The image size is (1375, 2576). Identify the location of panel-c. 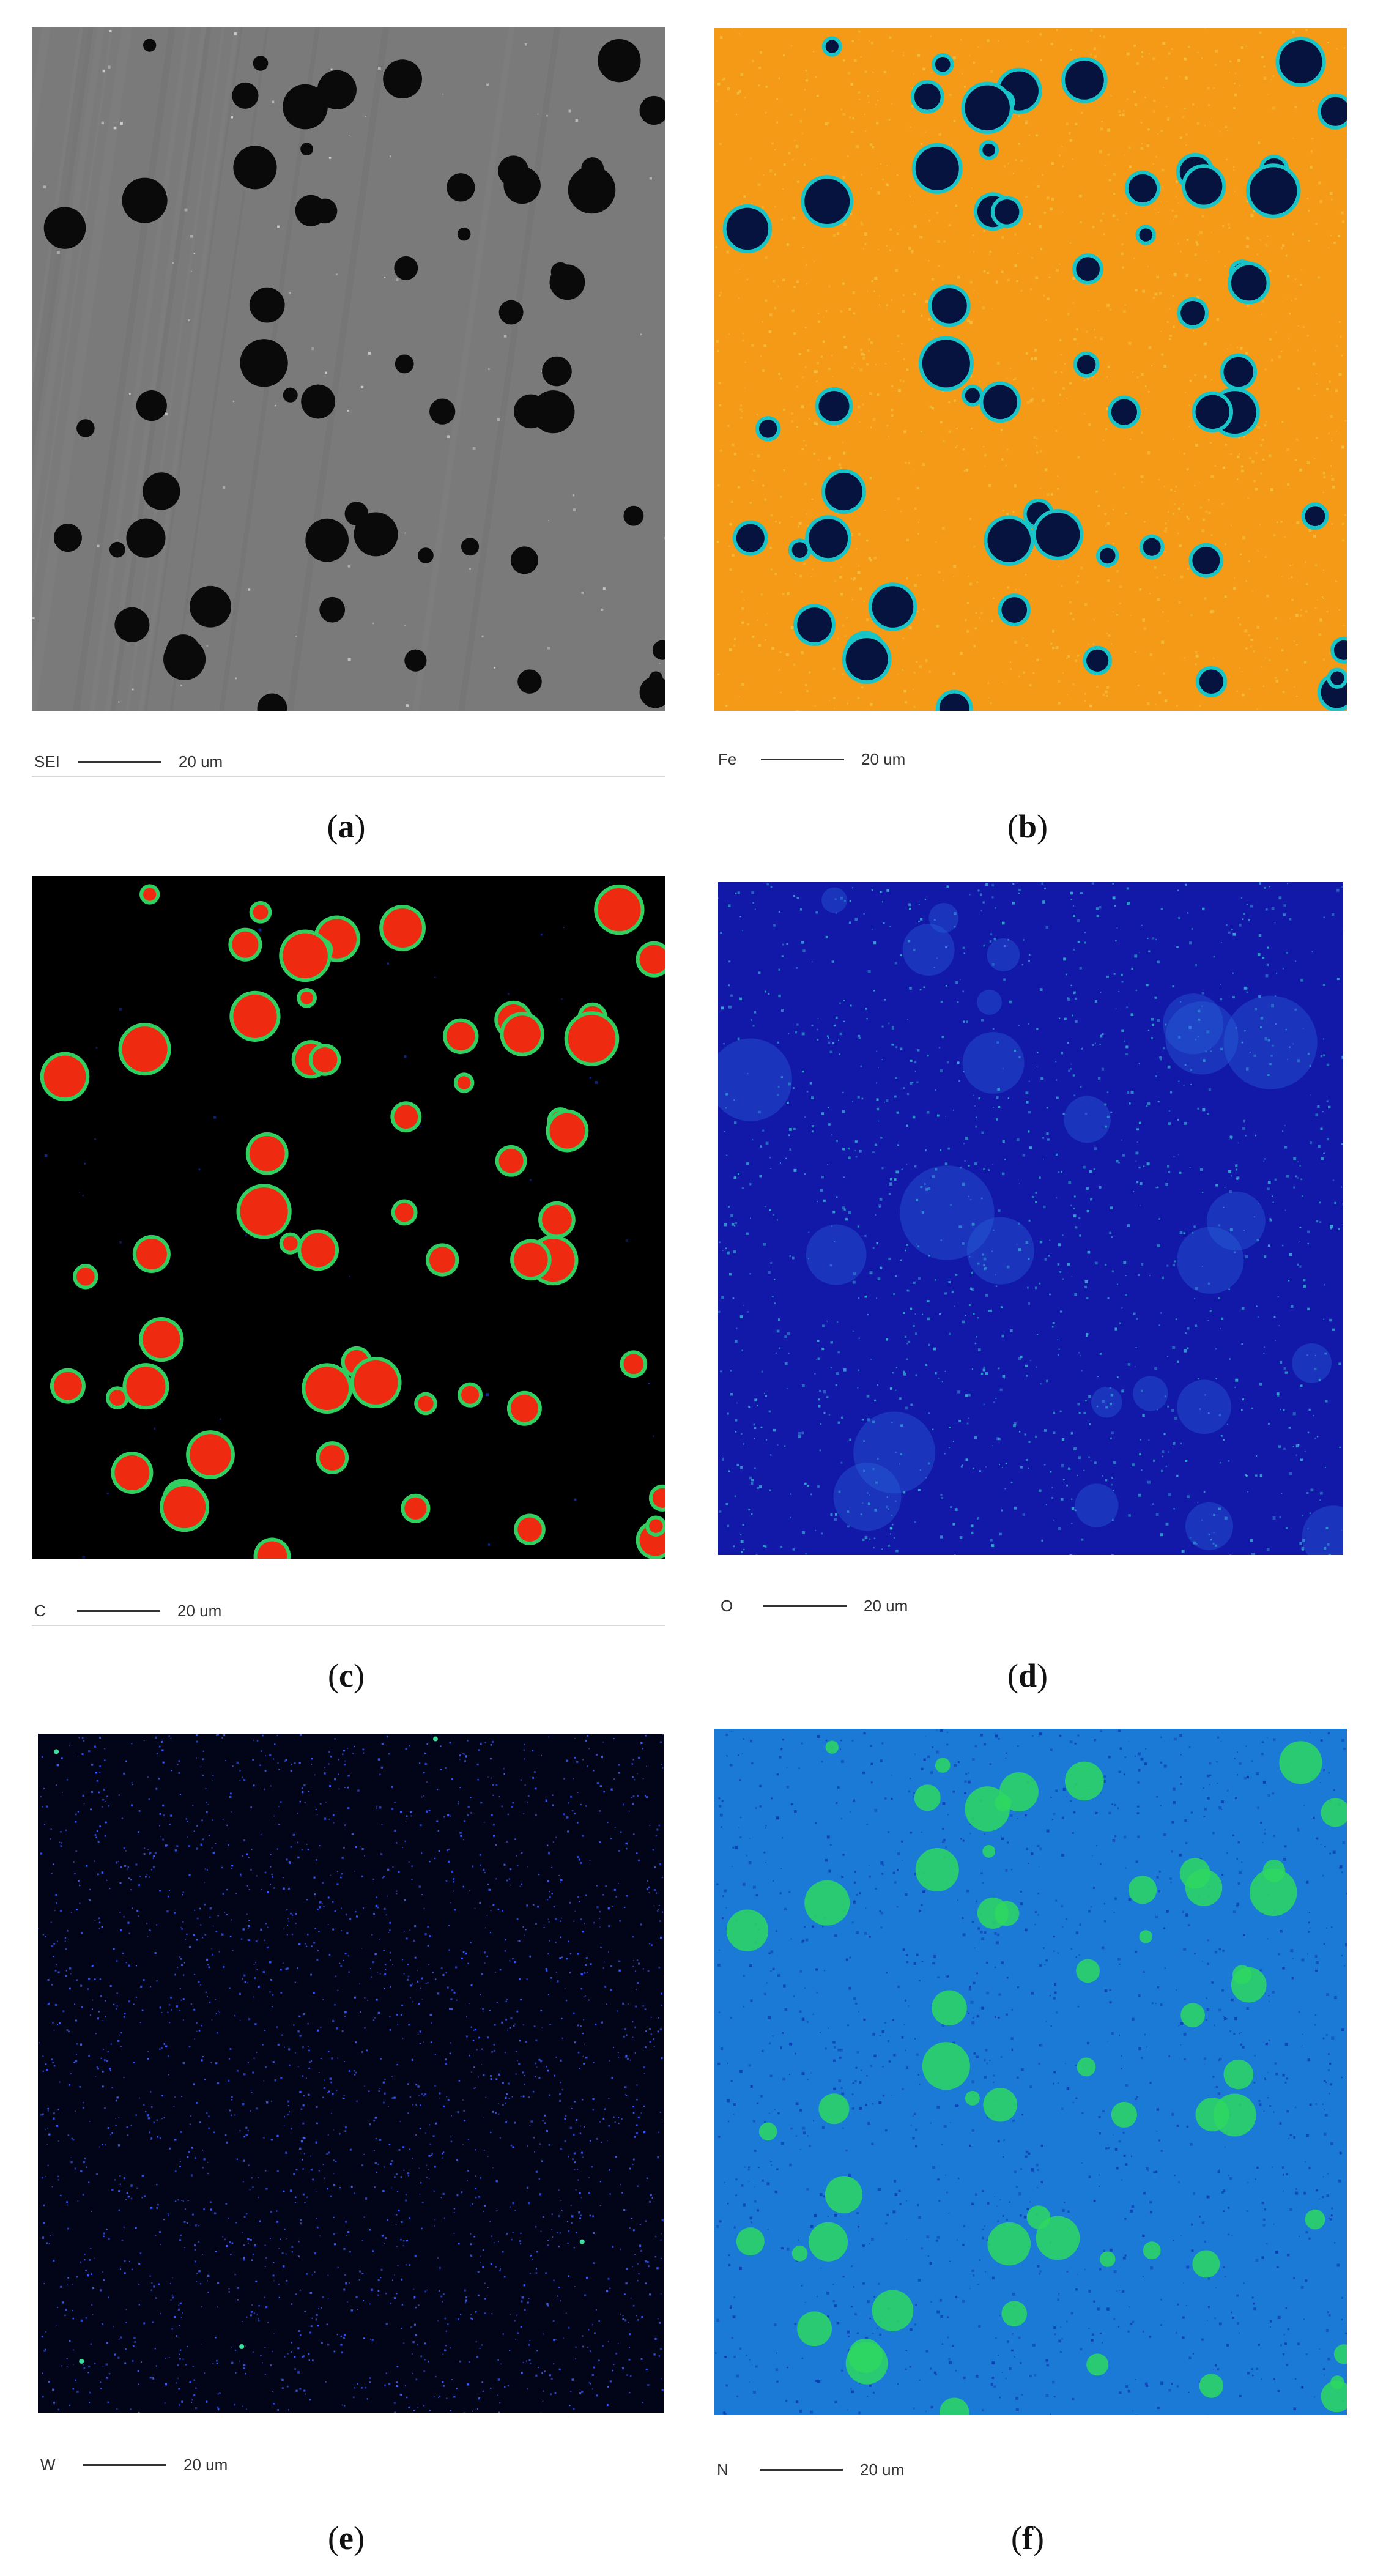
(348, 1217).